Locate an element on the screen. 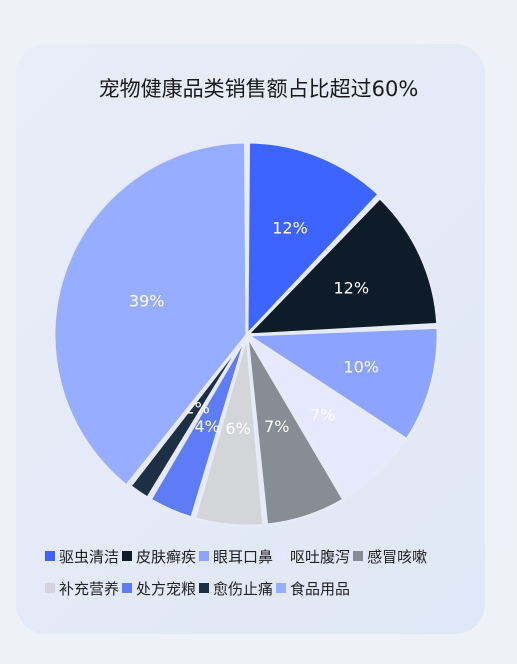 This screenshot has height=664, width=517. legend-label: 呕吐腹泻 is located at coordinates (320, 556).